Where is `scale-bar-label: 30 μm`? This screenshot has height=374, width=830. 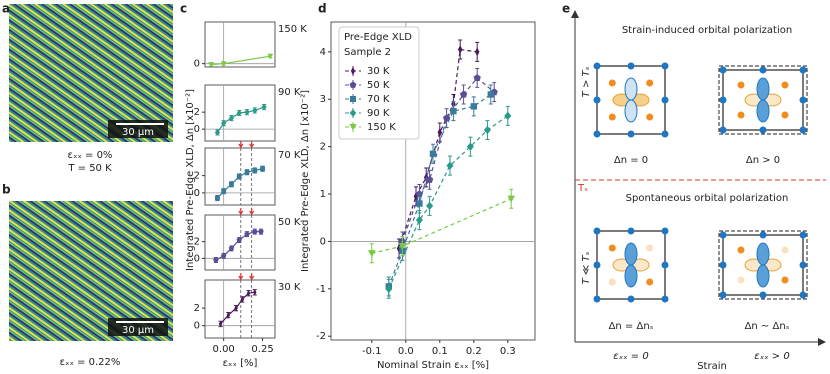
scale-bar-label: 30 μm is located at coordinates (138, 330).